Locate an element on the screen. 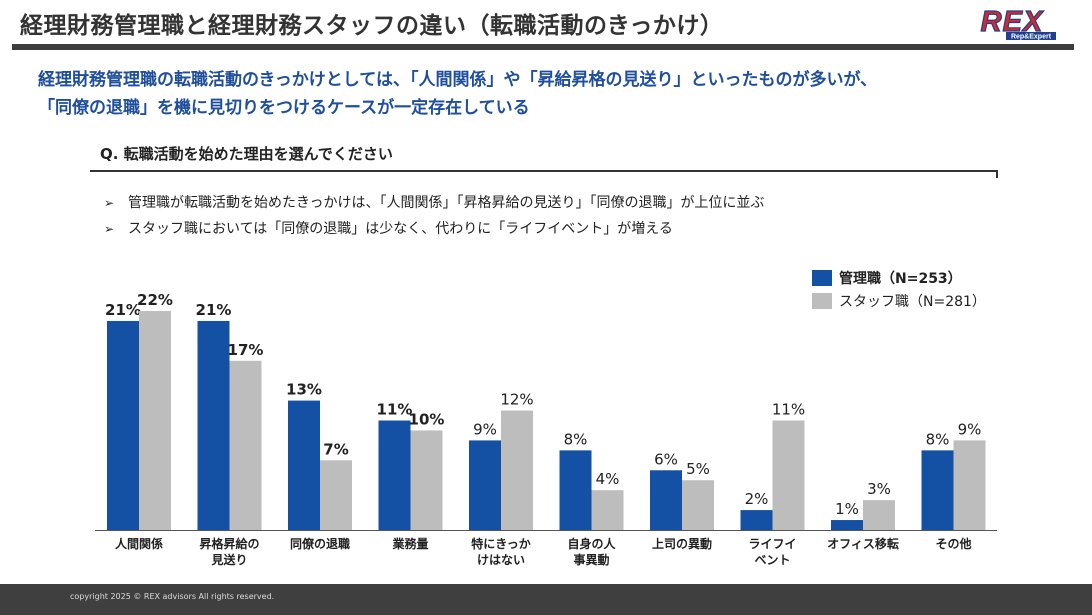  category-label: 上司の異動 is located at coordinates (682, 543).